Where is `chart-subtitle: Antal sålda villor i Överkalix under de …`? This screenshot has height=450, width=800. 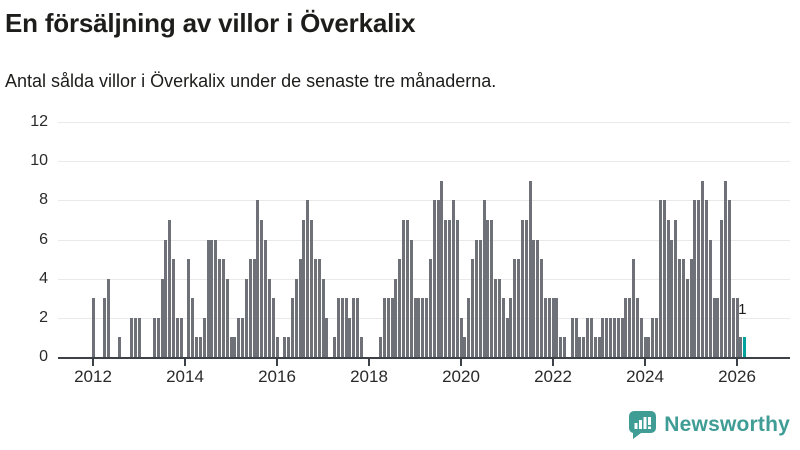 chart-subtitle: Antal sålda villor i Överkalix under de … is located at coordinates (251, 81).